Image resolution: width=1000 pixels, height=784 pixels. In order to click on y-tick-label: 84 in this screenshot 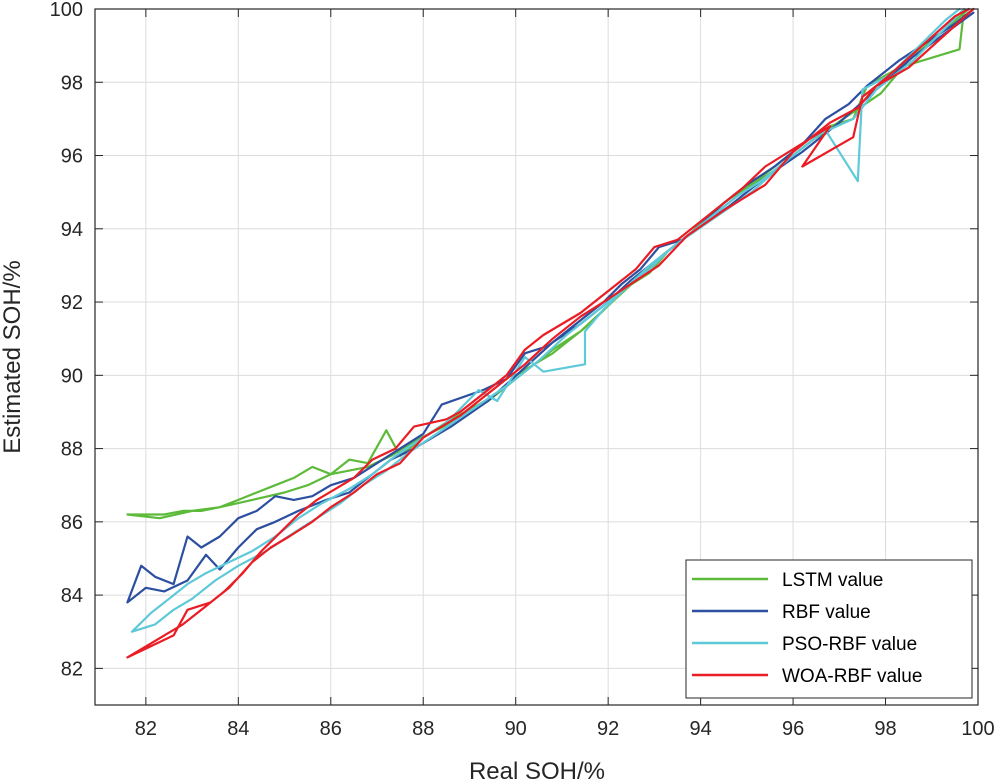, I will do `click(72, 596)`.